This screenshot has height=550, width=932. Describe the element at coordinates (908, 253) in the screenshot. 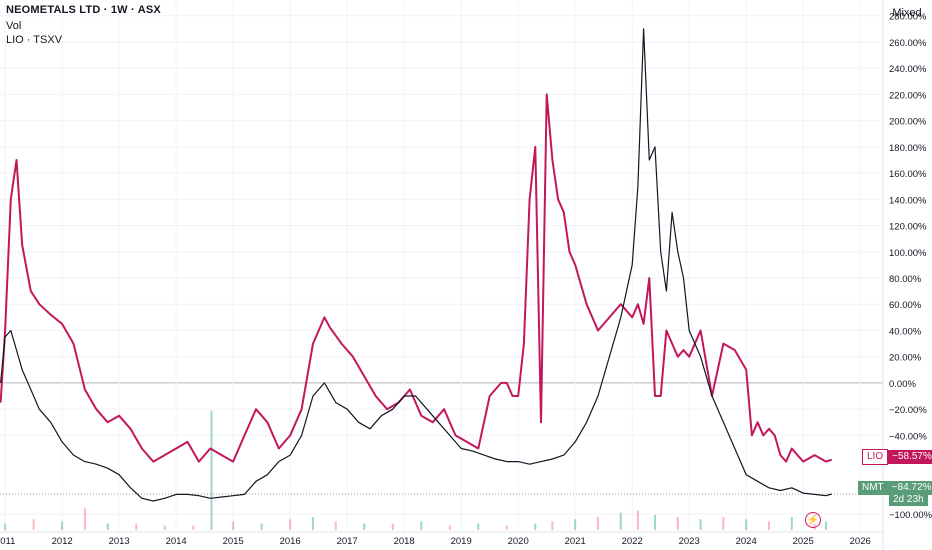

I see `y-tick-label: 100.00%` at that location.